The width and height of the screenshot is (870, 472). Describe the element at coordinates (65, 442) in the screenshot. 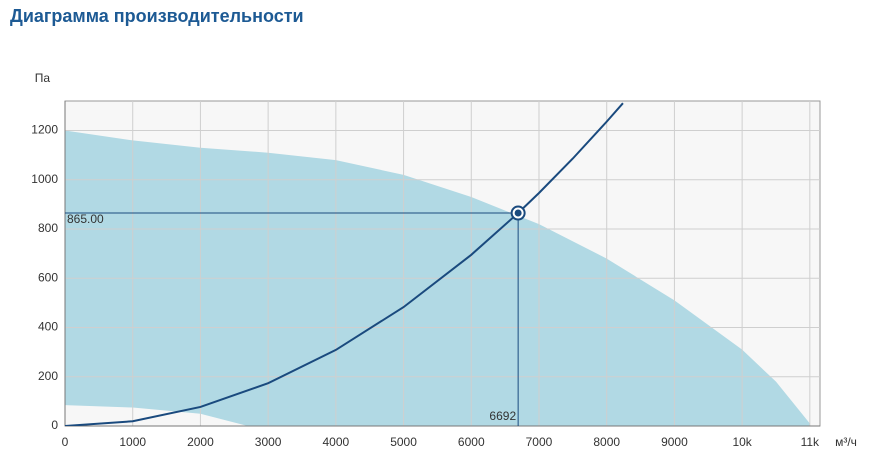

I see `x-tick-label: 0` at that location.